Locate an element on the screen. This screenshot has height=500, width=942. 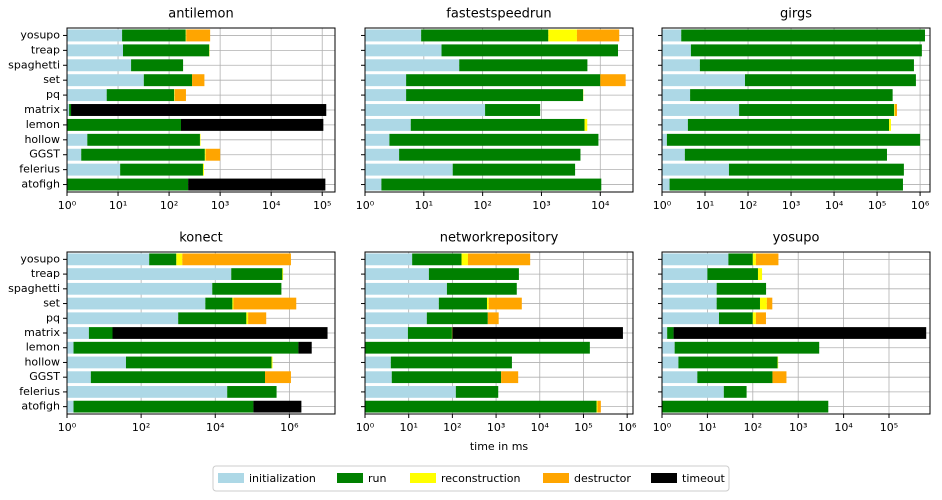
y-tick-label: spaghetti is located at coordinates (34, 64).